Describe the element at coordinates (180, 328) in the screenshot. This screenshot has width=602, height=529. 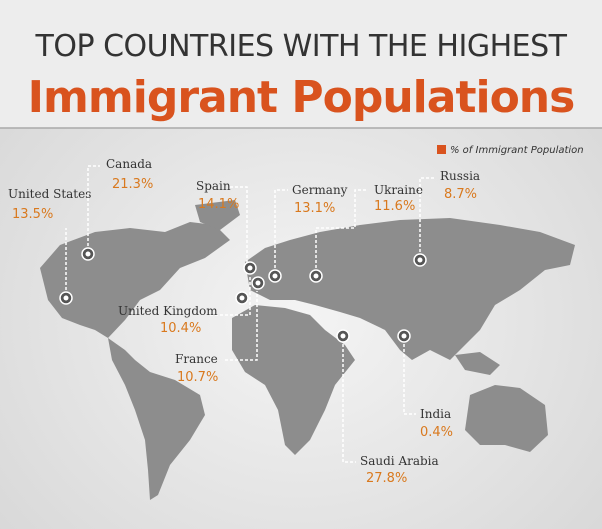
I see `country-value: 10.4%` at that location.